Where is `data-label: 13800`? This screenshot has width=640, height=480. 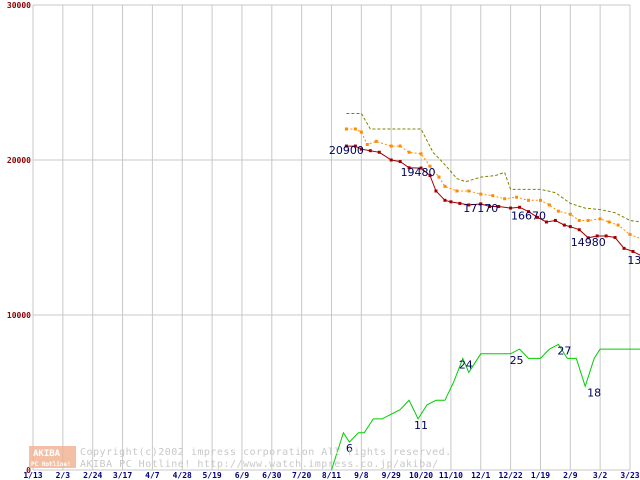 data-label: 13800 is located at coordinates (633, 260).